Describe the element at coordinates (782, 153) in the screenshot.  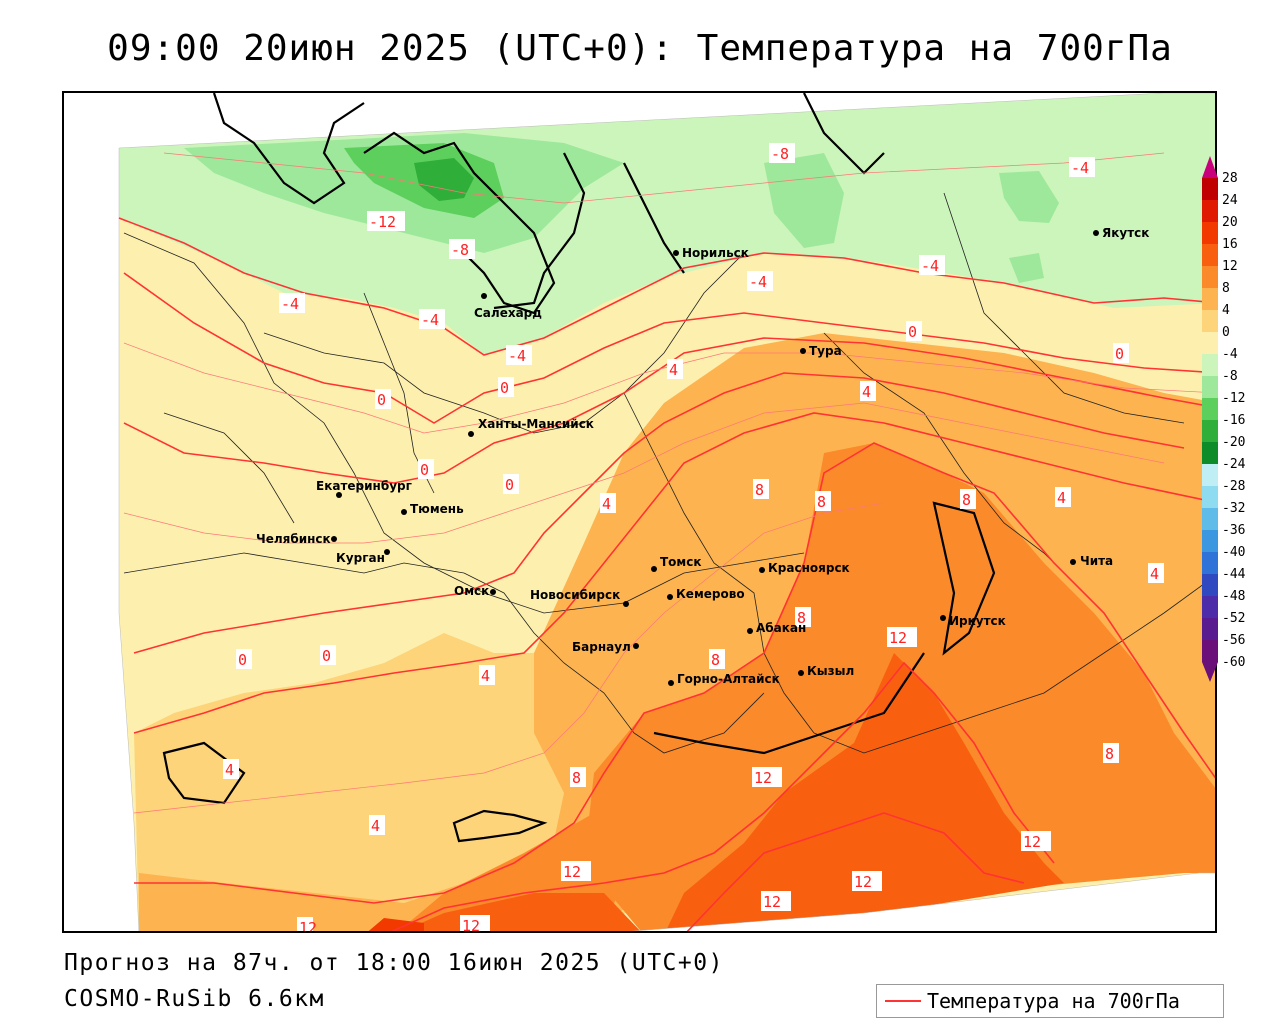
I see `contour-label: -8` at that location.